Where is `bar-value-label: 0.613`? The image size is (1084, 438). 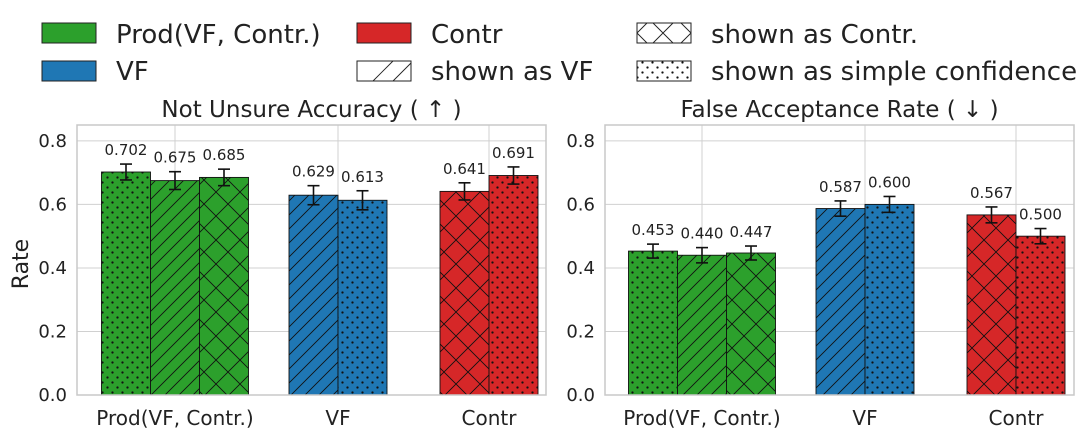 bar-value-label: 0.613 is located at coordinates (362, 177).